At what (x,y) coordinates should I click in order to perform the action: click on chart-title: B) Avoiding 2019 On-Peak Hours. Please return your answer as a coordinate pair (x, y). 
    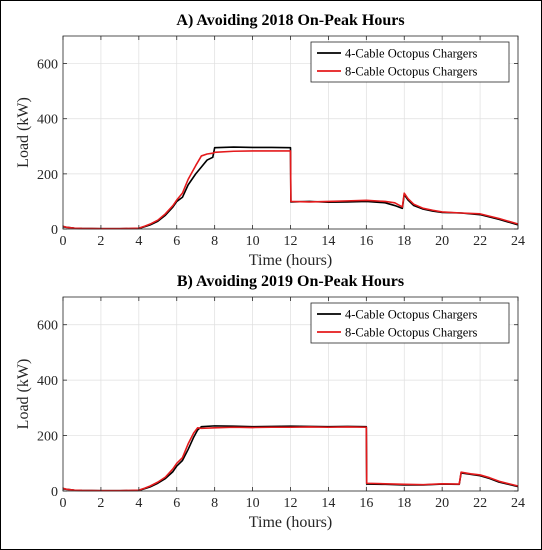
    Looking at the image, I should click on (290, 281).